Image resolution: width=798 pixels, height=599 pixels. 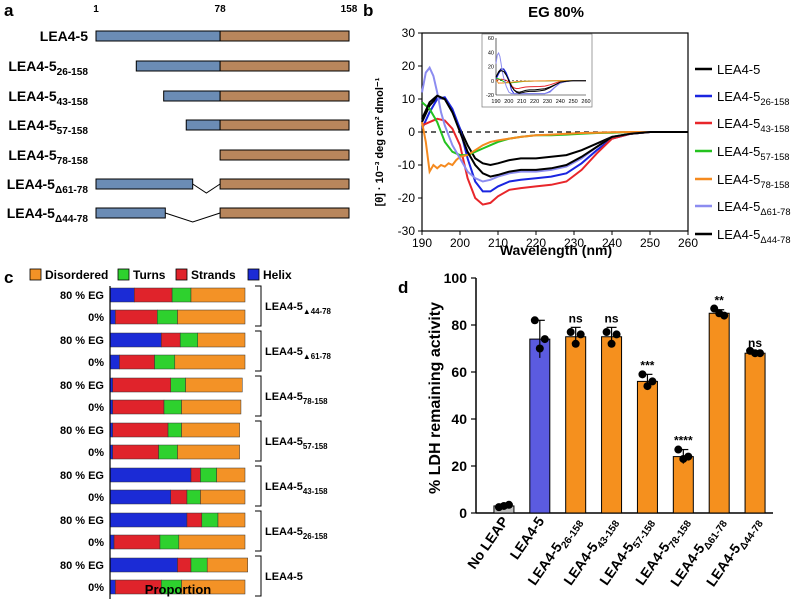 What do you see at coordinates (296, 443) in the screenshot?
I see `group-label: LEA4-557-158` at bounding box center [296, 443].